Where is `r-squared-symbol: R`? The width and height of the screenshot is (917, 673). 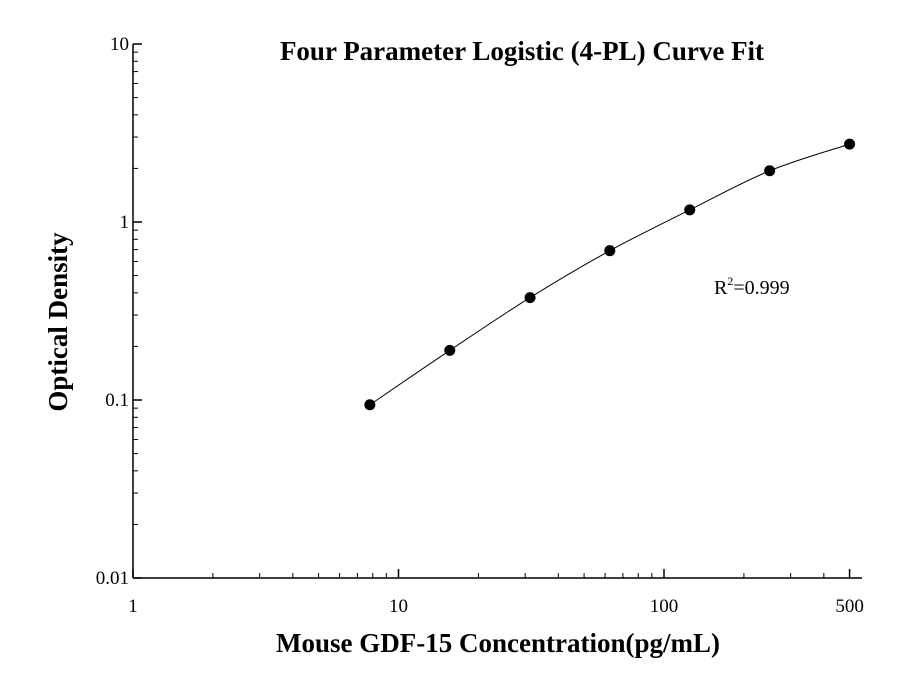 r-squared-symbol: R is located at coordinates (721, 288).